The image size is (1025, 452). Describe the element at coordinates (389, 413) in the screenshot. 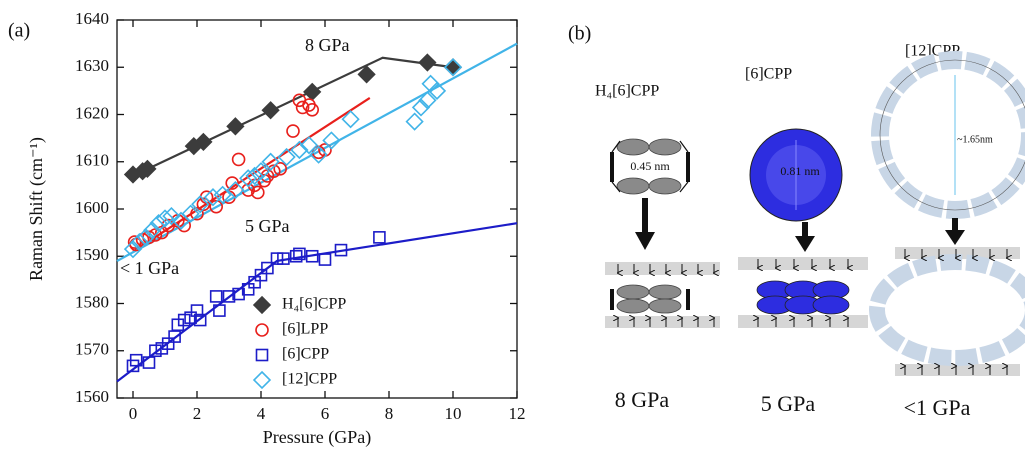

I see `x-tick-label: 8` at that location.